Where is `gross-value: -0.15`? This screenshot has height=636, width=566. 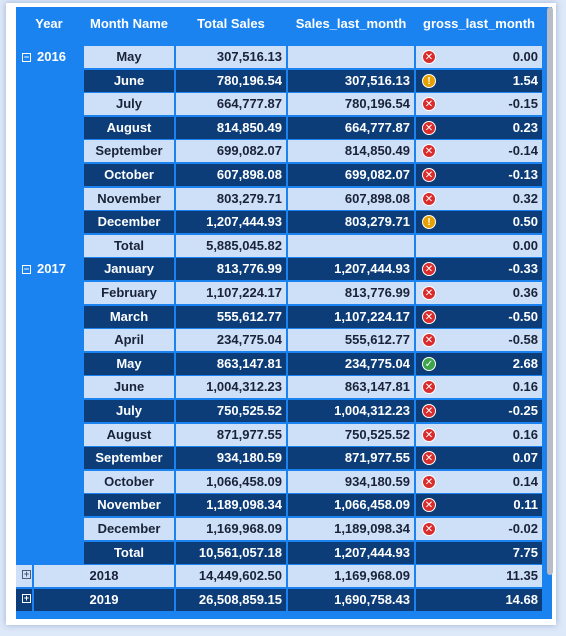 gross-value: -0.15 is located at coordinates (523, 104).